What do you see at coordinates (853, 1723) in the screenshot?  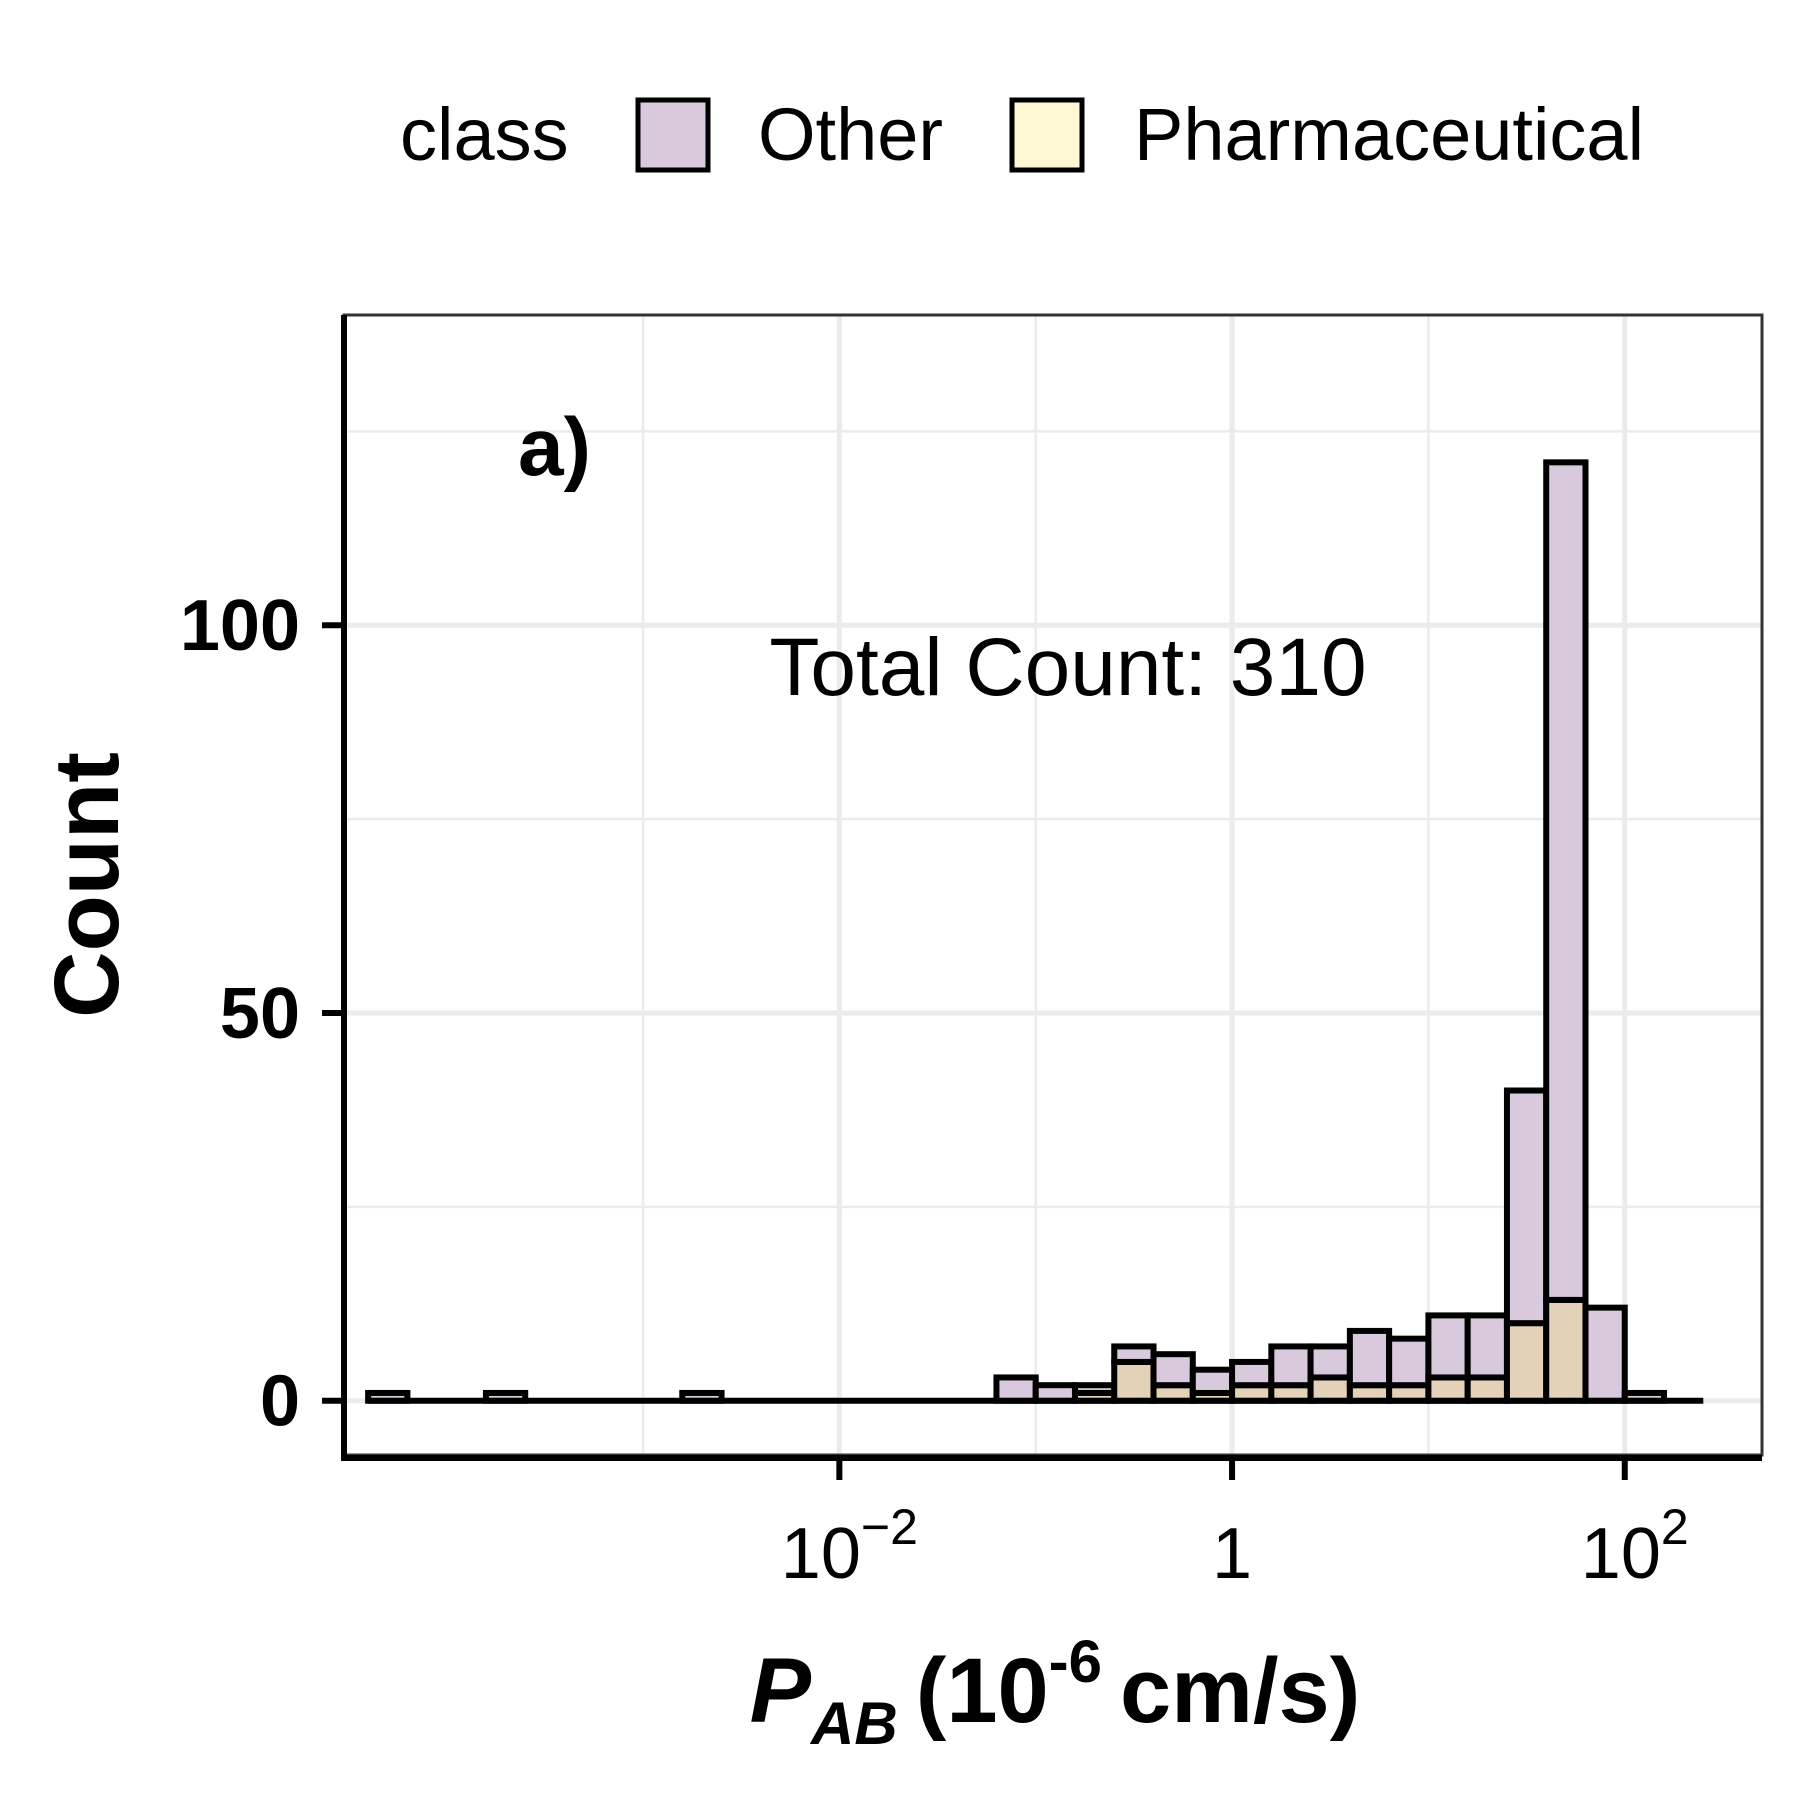 I see `x-axis-title-subscript: AB` at bounding box center [853, 1723].